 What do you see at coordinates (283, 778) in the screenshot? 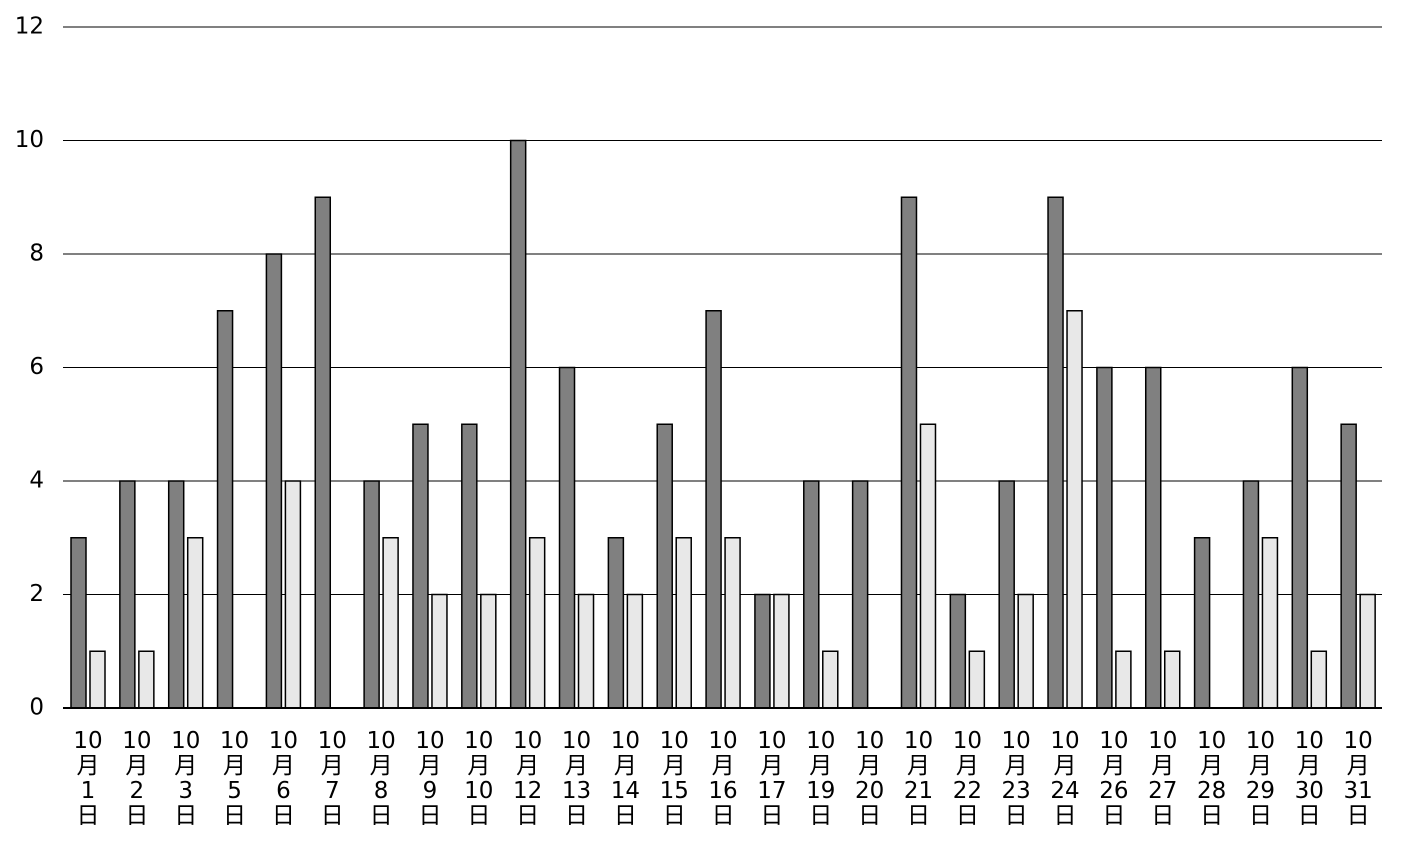
I see `x-tick-label: 10 月 6 日` at bounding box center [283, 778].